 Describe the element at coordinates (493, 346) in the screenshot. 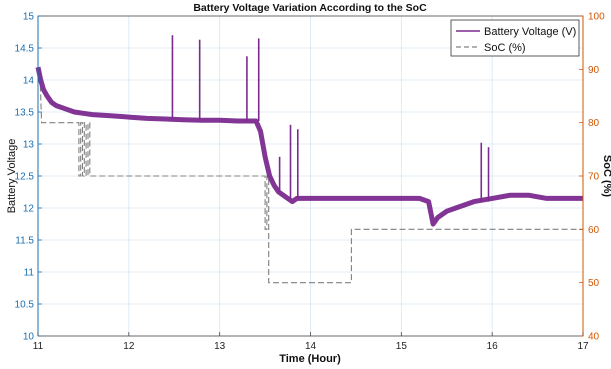

I see `x-tick-label: 16` at that location.